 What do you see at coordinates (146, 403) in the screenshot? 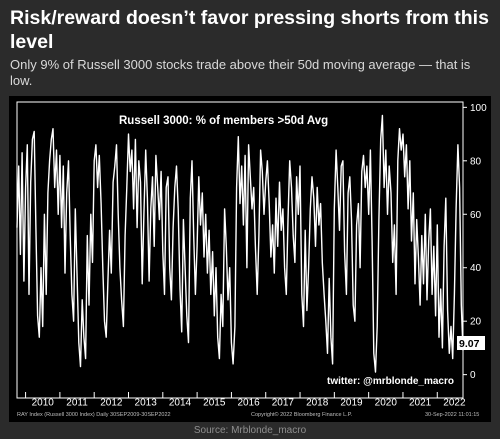
I see `x-tick-label: 2013` at bounding box center [146, 403].